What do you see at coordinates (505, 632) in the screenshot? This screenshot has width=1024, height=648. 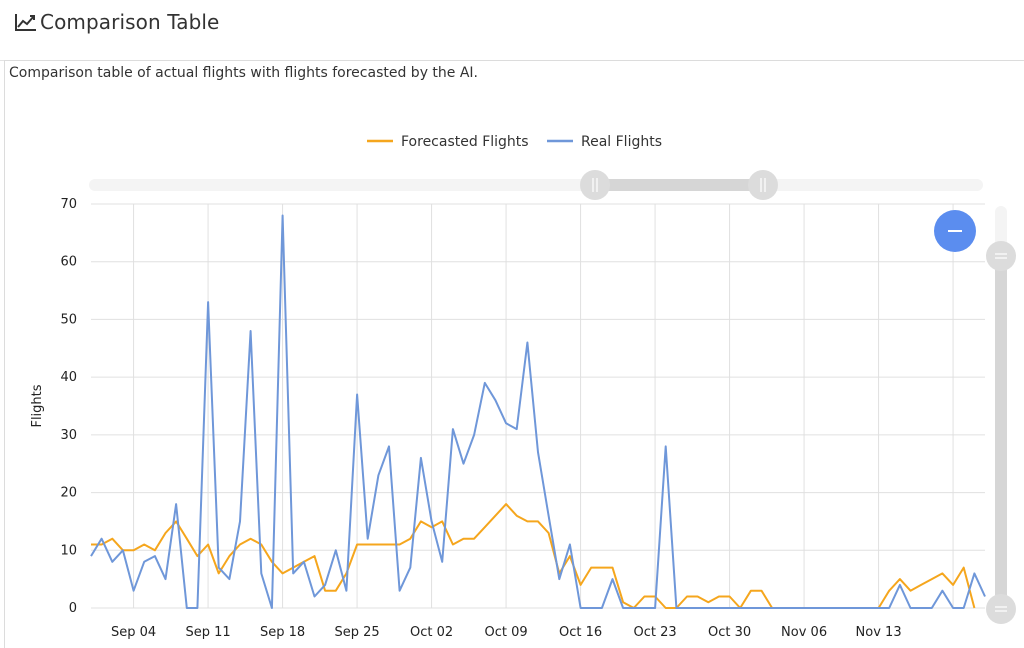 I see `x-tick-label: Oct 09` at bounding box center [505, 632].